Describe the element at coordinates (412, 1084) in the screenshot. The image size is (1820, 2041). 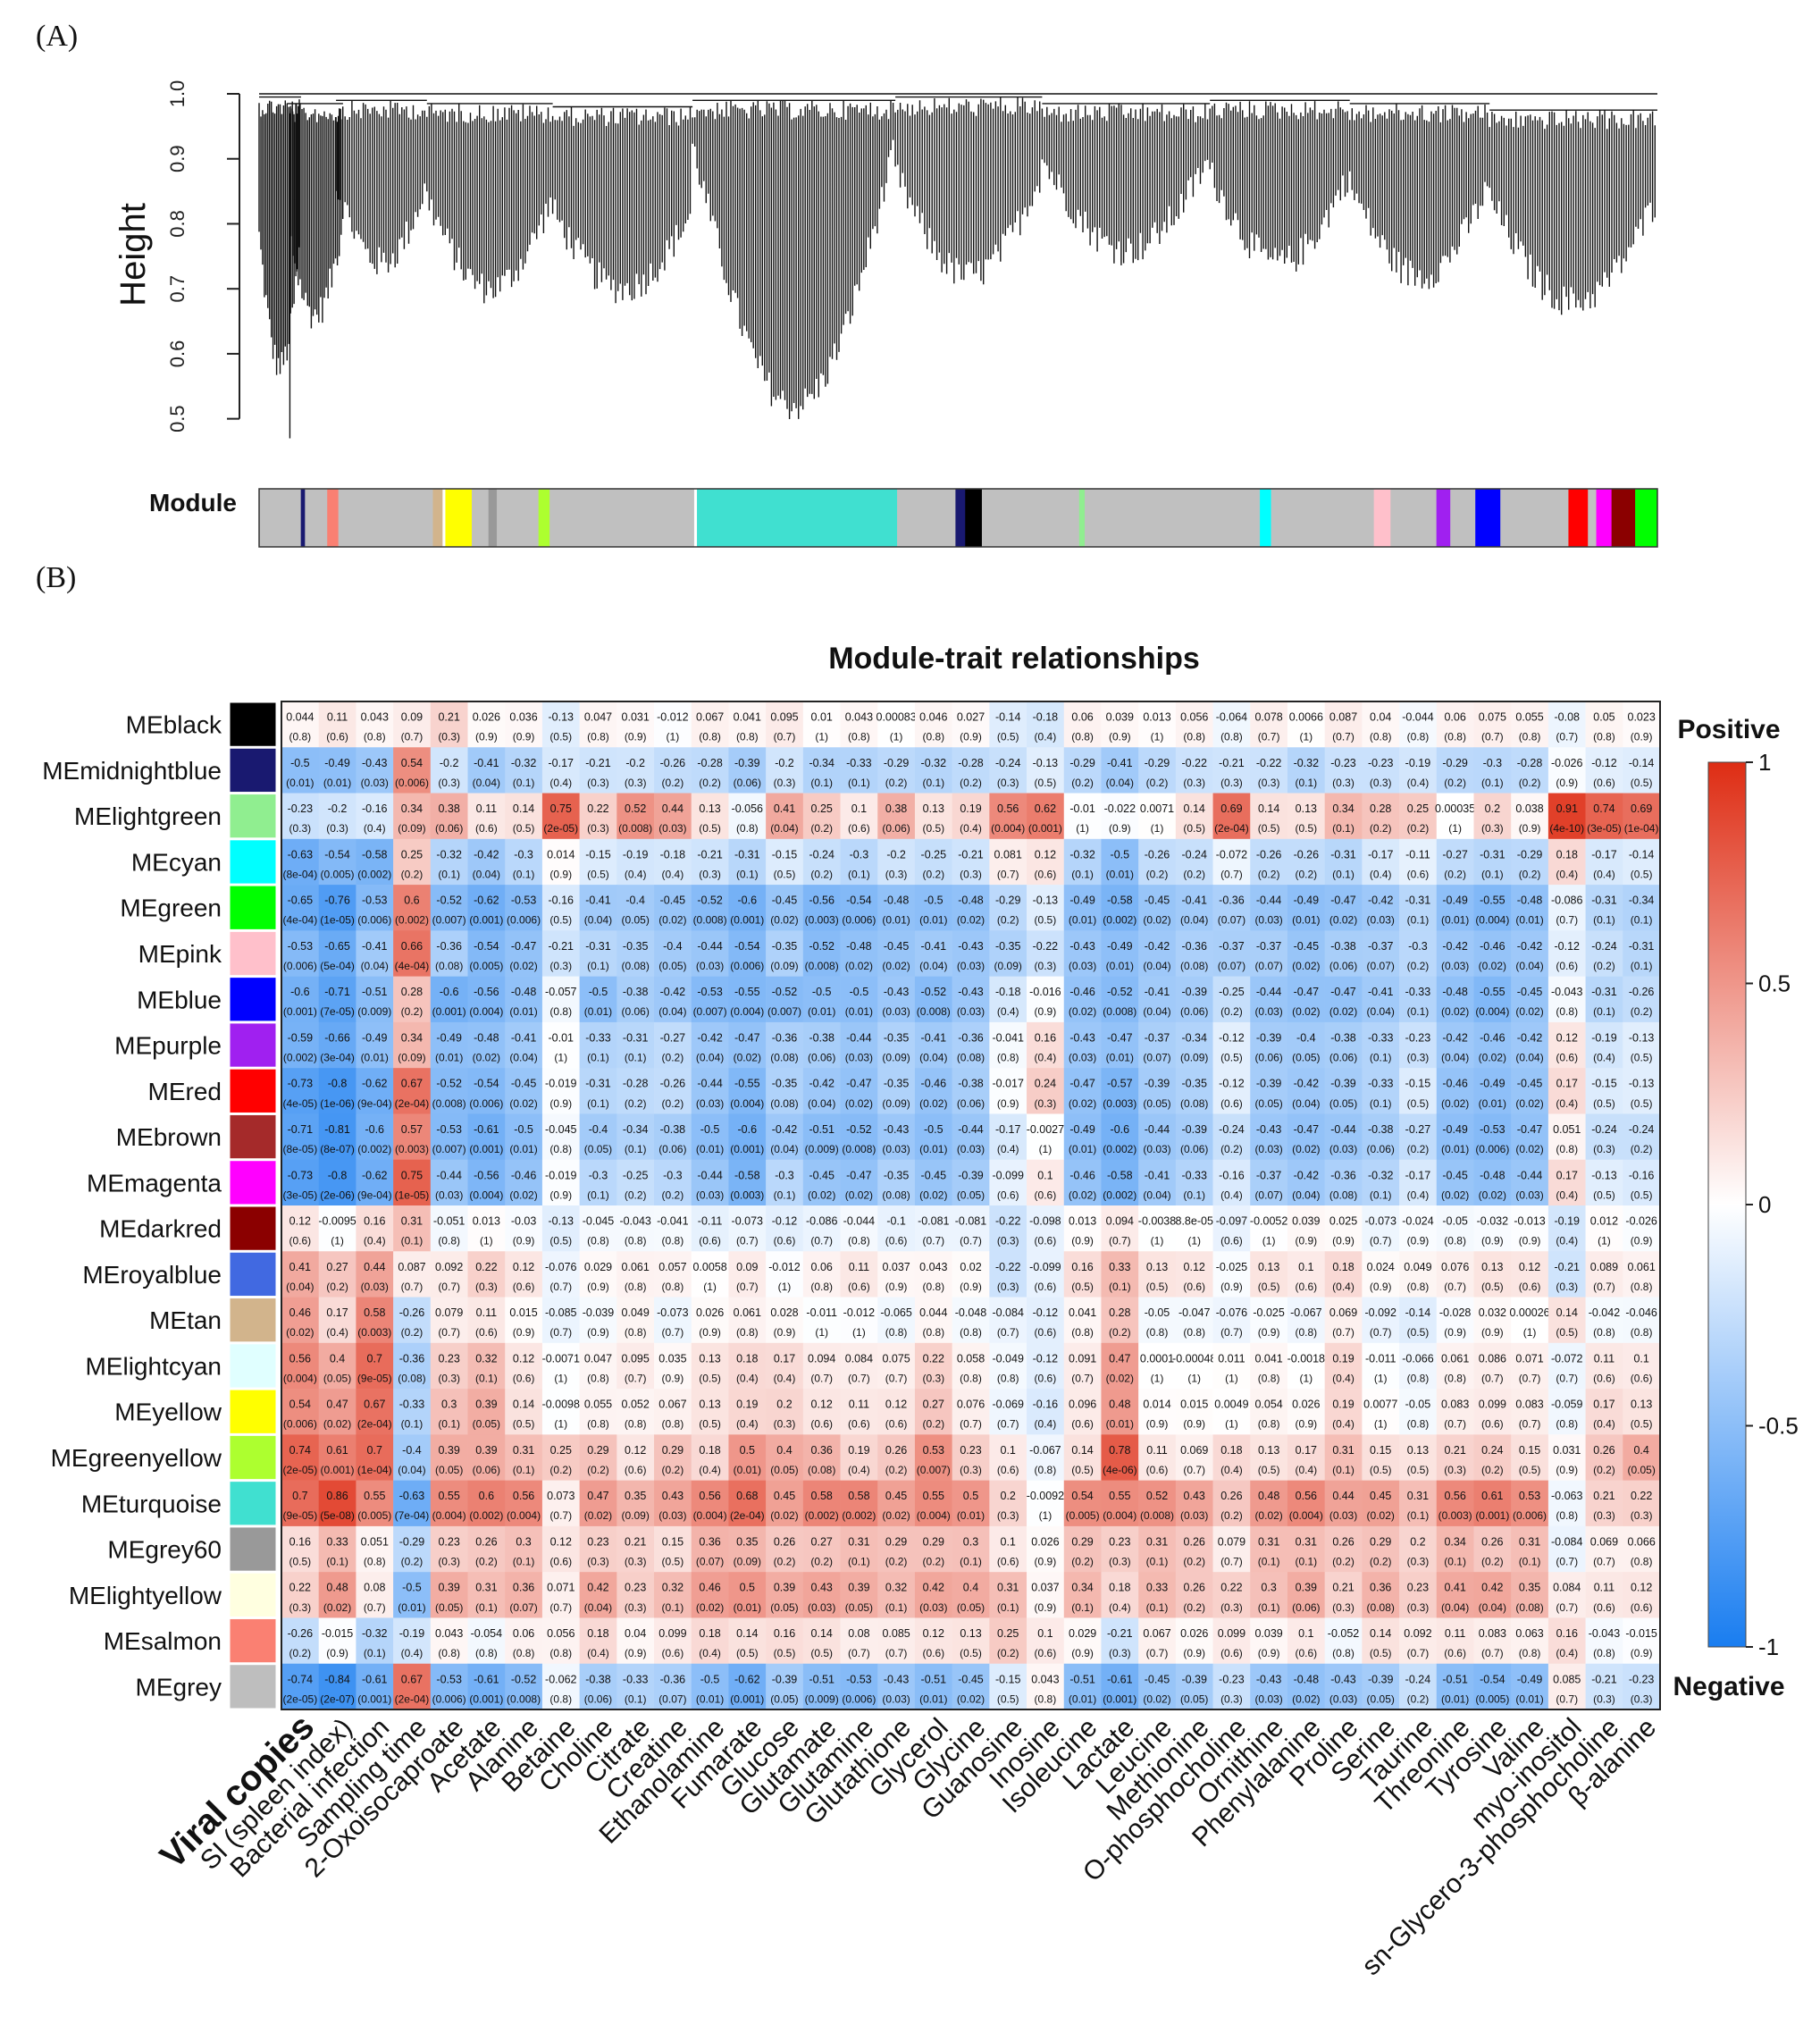
I see `cell-correlation: 0.67` at that location.